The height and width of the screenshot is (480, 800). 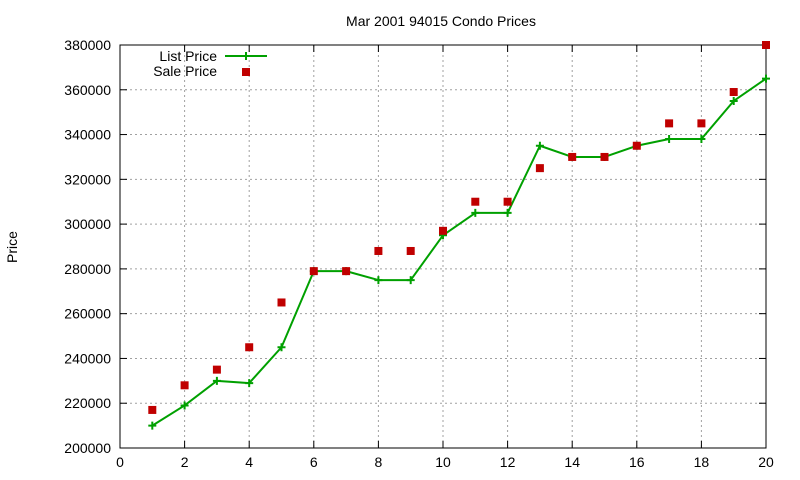 I want to click on x-tick-label: 0, so click(x=120, y=462).